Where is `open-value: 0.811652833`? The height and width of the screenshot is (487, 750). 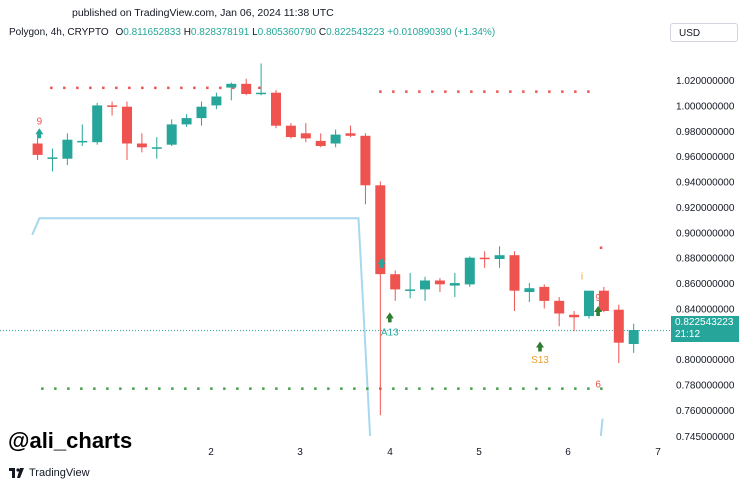
open-value: 0.811652833 is located at coordinates (152, 32).